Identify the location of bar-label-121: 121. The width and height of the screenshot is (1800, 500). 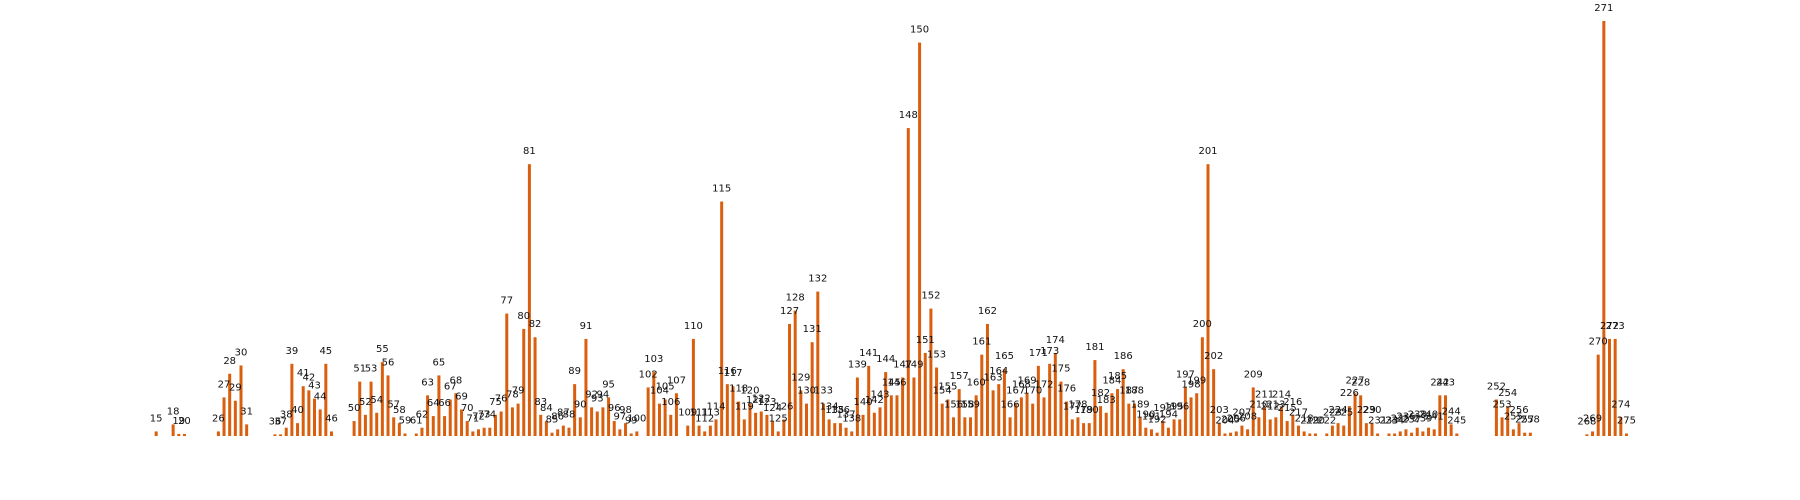
(755, 400).